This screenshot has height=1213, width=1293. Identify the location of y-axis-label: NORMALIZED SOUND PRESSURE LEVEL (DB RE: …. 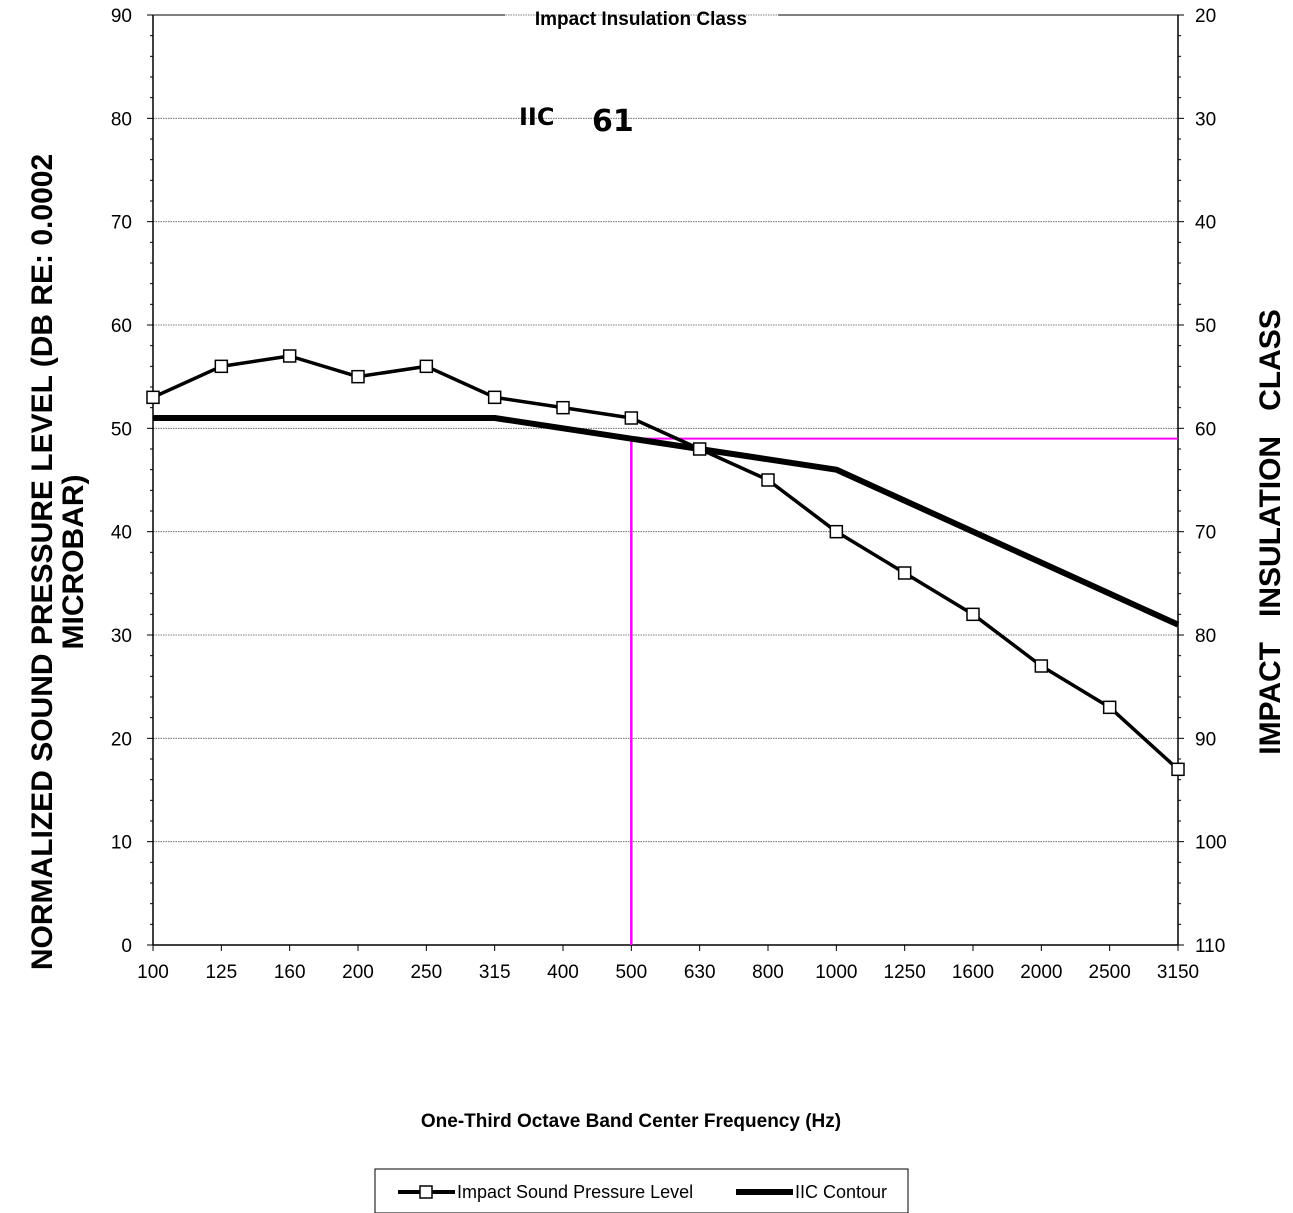
(42, 562).